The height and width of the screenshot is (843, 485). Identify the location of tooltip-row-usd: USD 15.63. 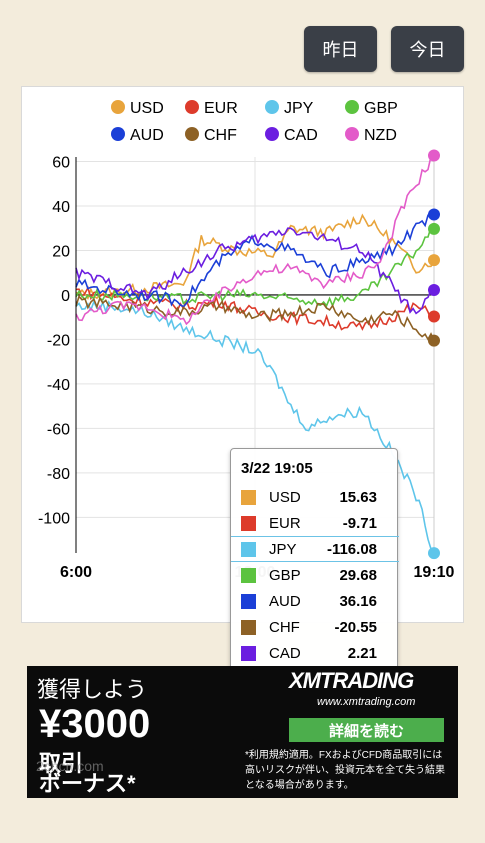
(315, 497).